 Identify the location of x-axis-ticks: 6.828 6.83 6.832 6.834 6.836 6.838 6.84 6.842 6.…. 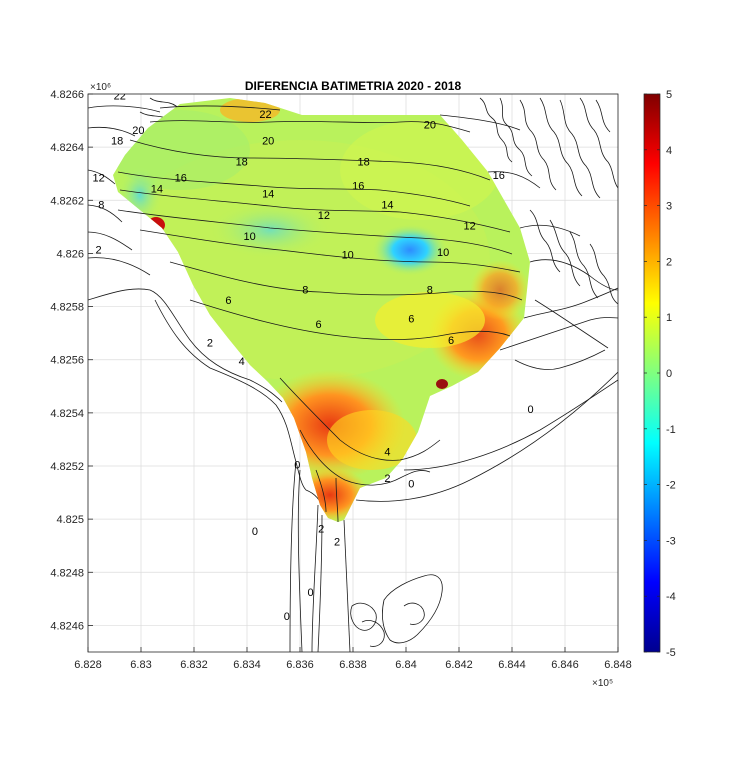
(353, 659).